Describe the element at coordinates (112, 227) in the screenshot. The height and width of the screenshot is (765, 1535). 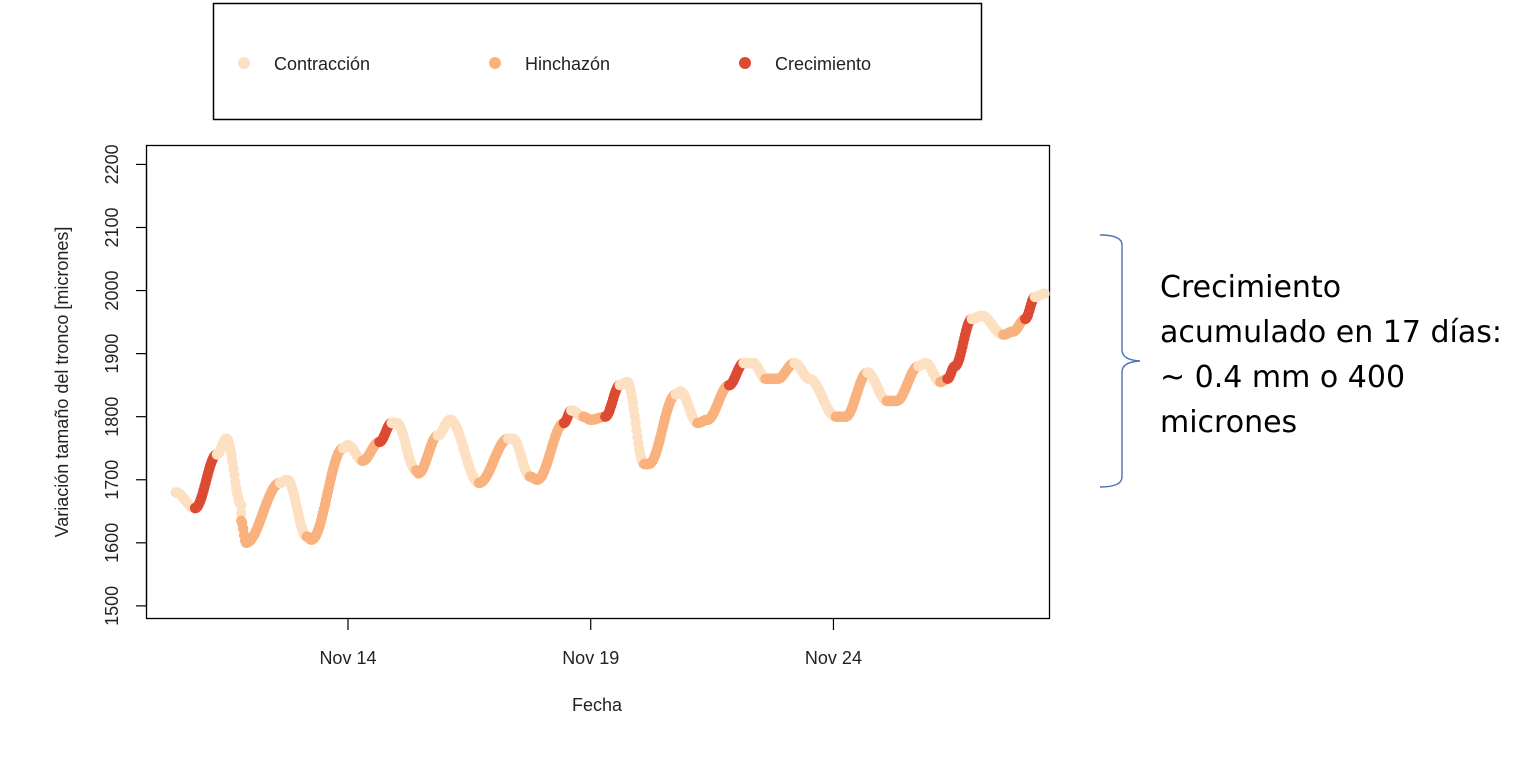
I see `y-tick-label: 2100` at that location.